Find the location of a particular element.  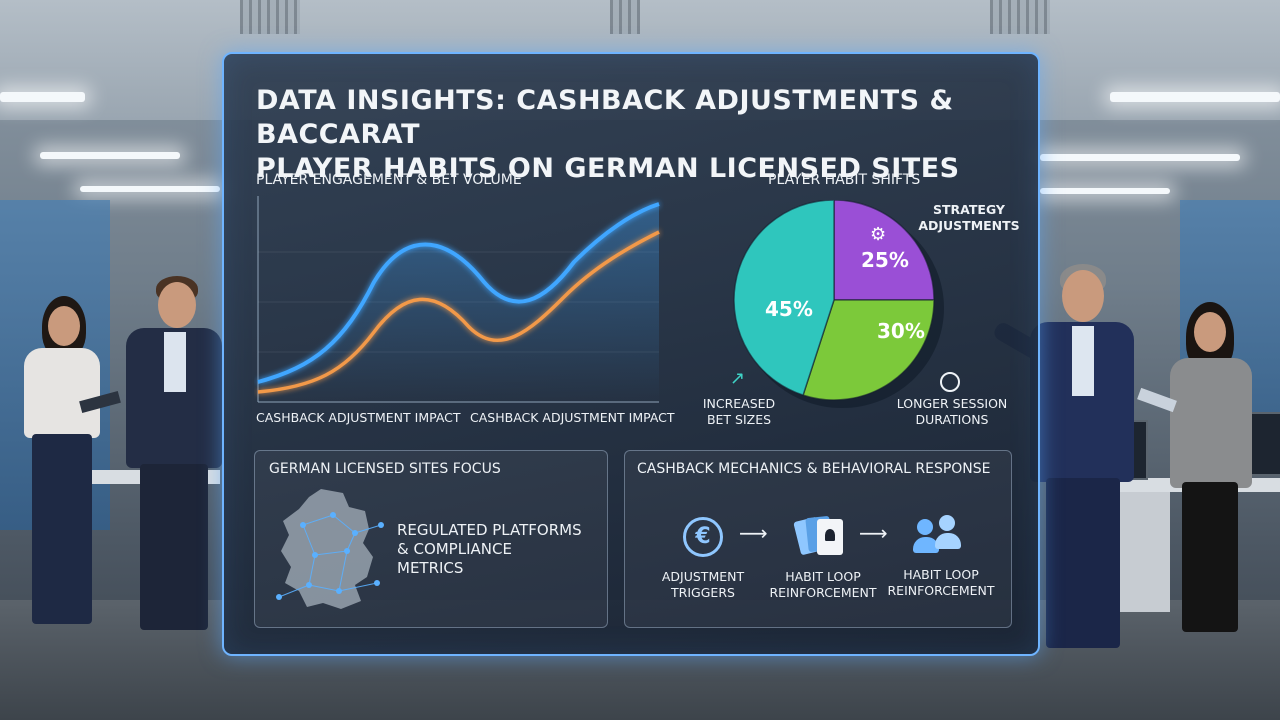

cards-icon is located at coordinates (825, 537).